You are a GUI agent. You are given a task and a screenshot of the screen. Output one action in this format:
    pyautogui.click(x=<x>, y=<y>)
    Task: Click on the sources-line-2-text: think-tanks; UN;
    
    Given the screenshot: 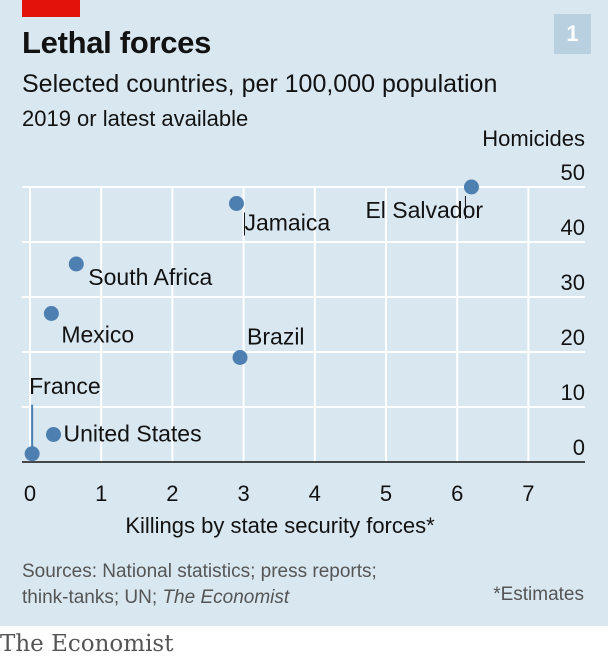 What is the action you would take?
    pyautogui.click(x=92, y=597)
    